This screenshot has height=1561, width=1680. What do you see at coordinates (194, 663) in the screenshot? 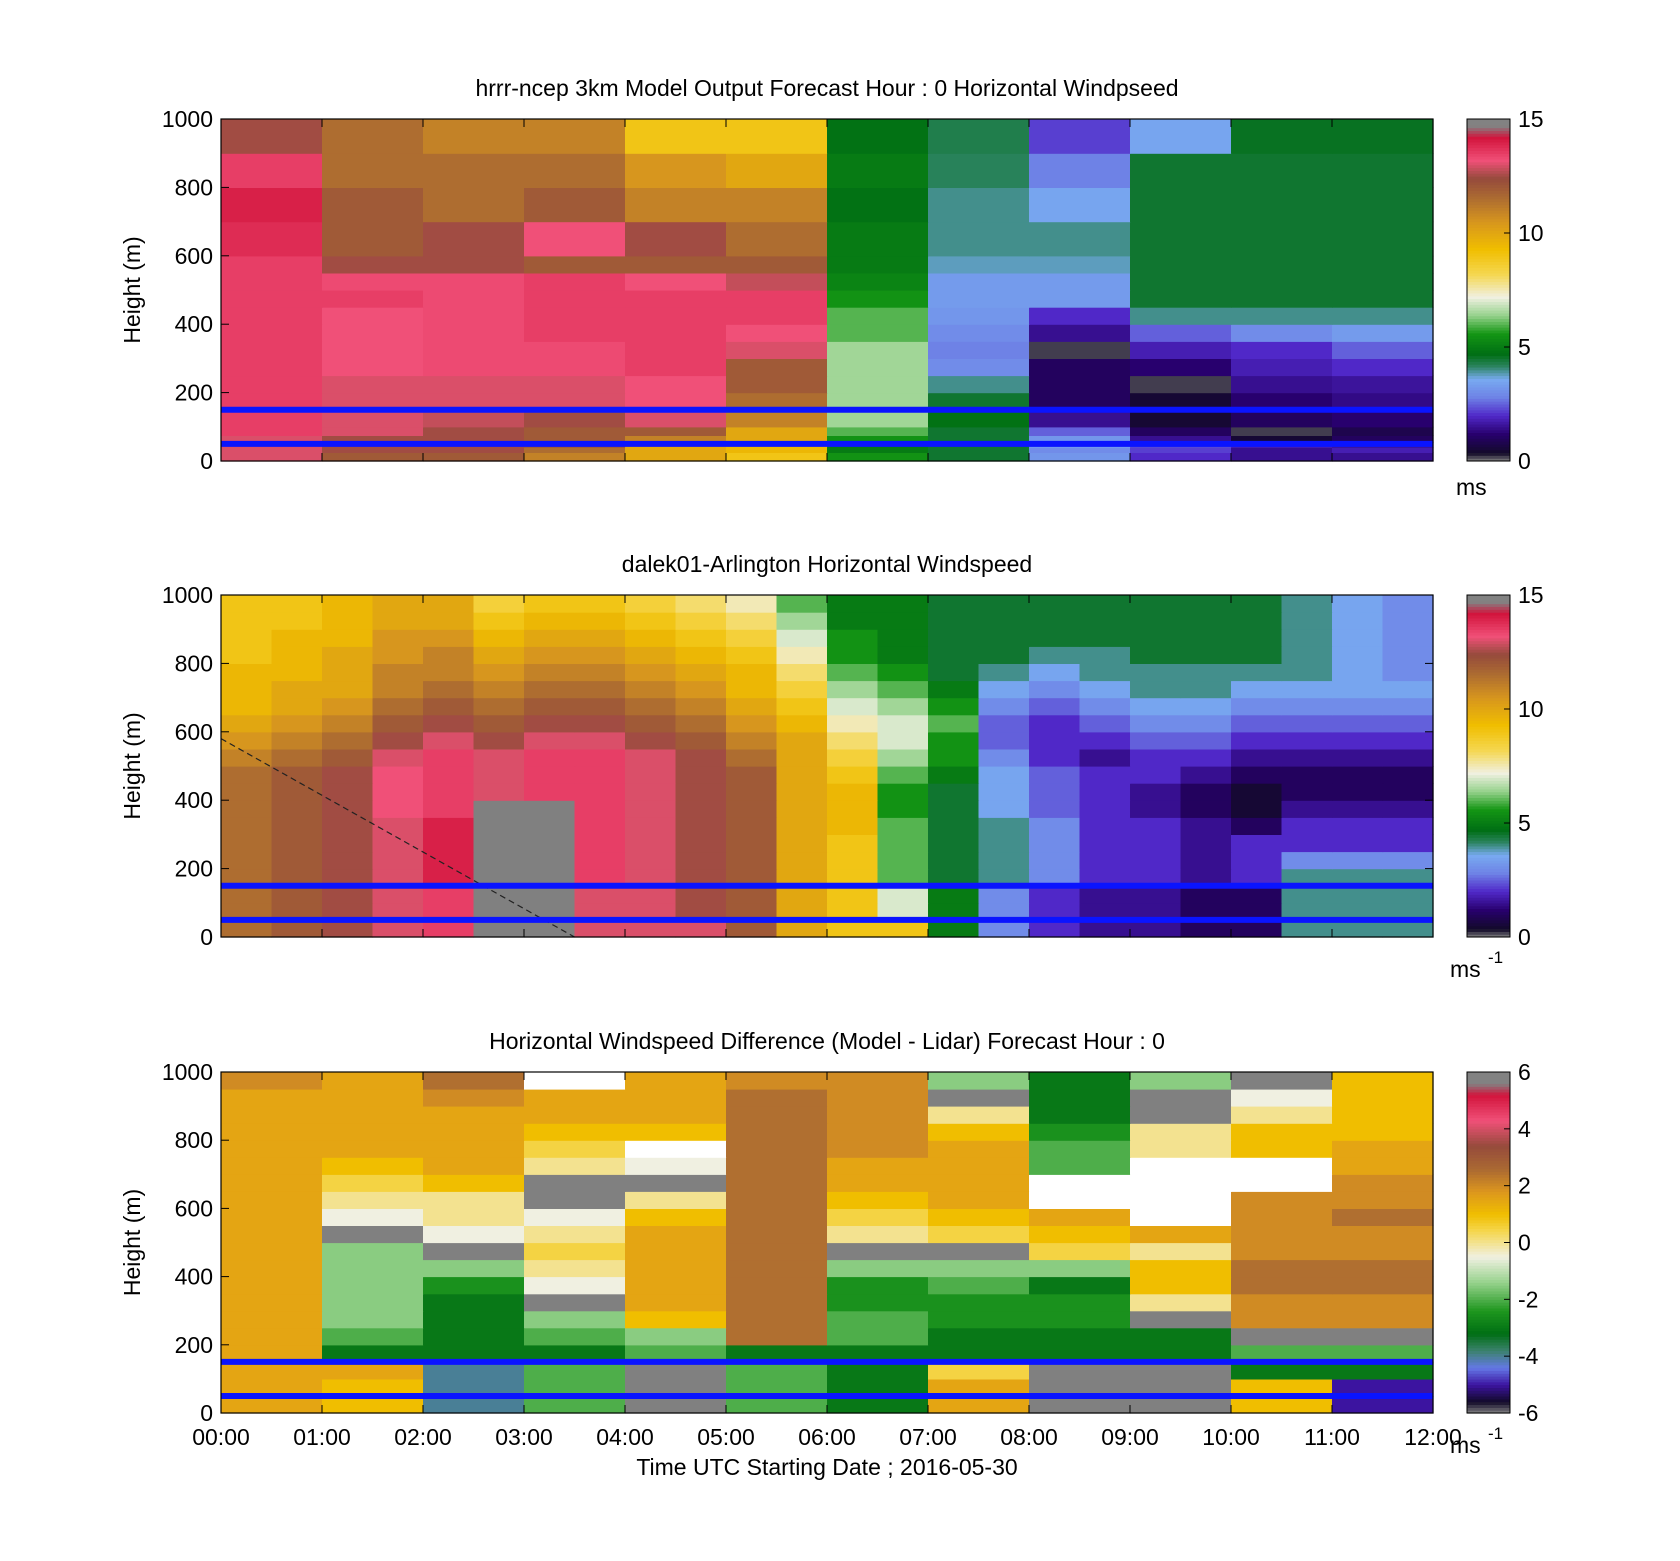
I see `y-tick-label: 800` at bounding box center [194, 663].